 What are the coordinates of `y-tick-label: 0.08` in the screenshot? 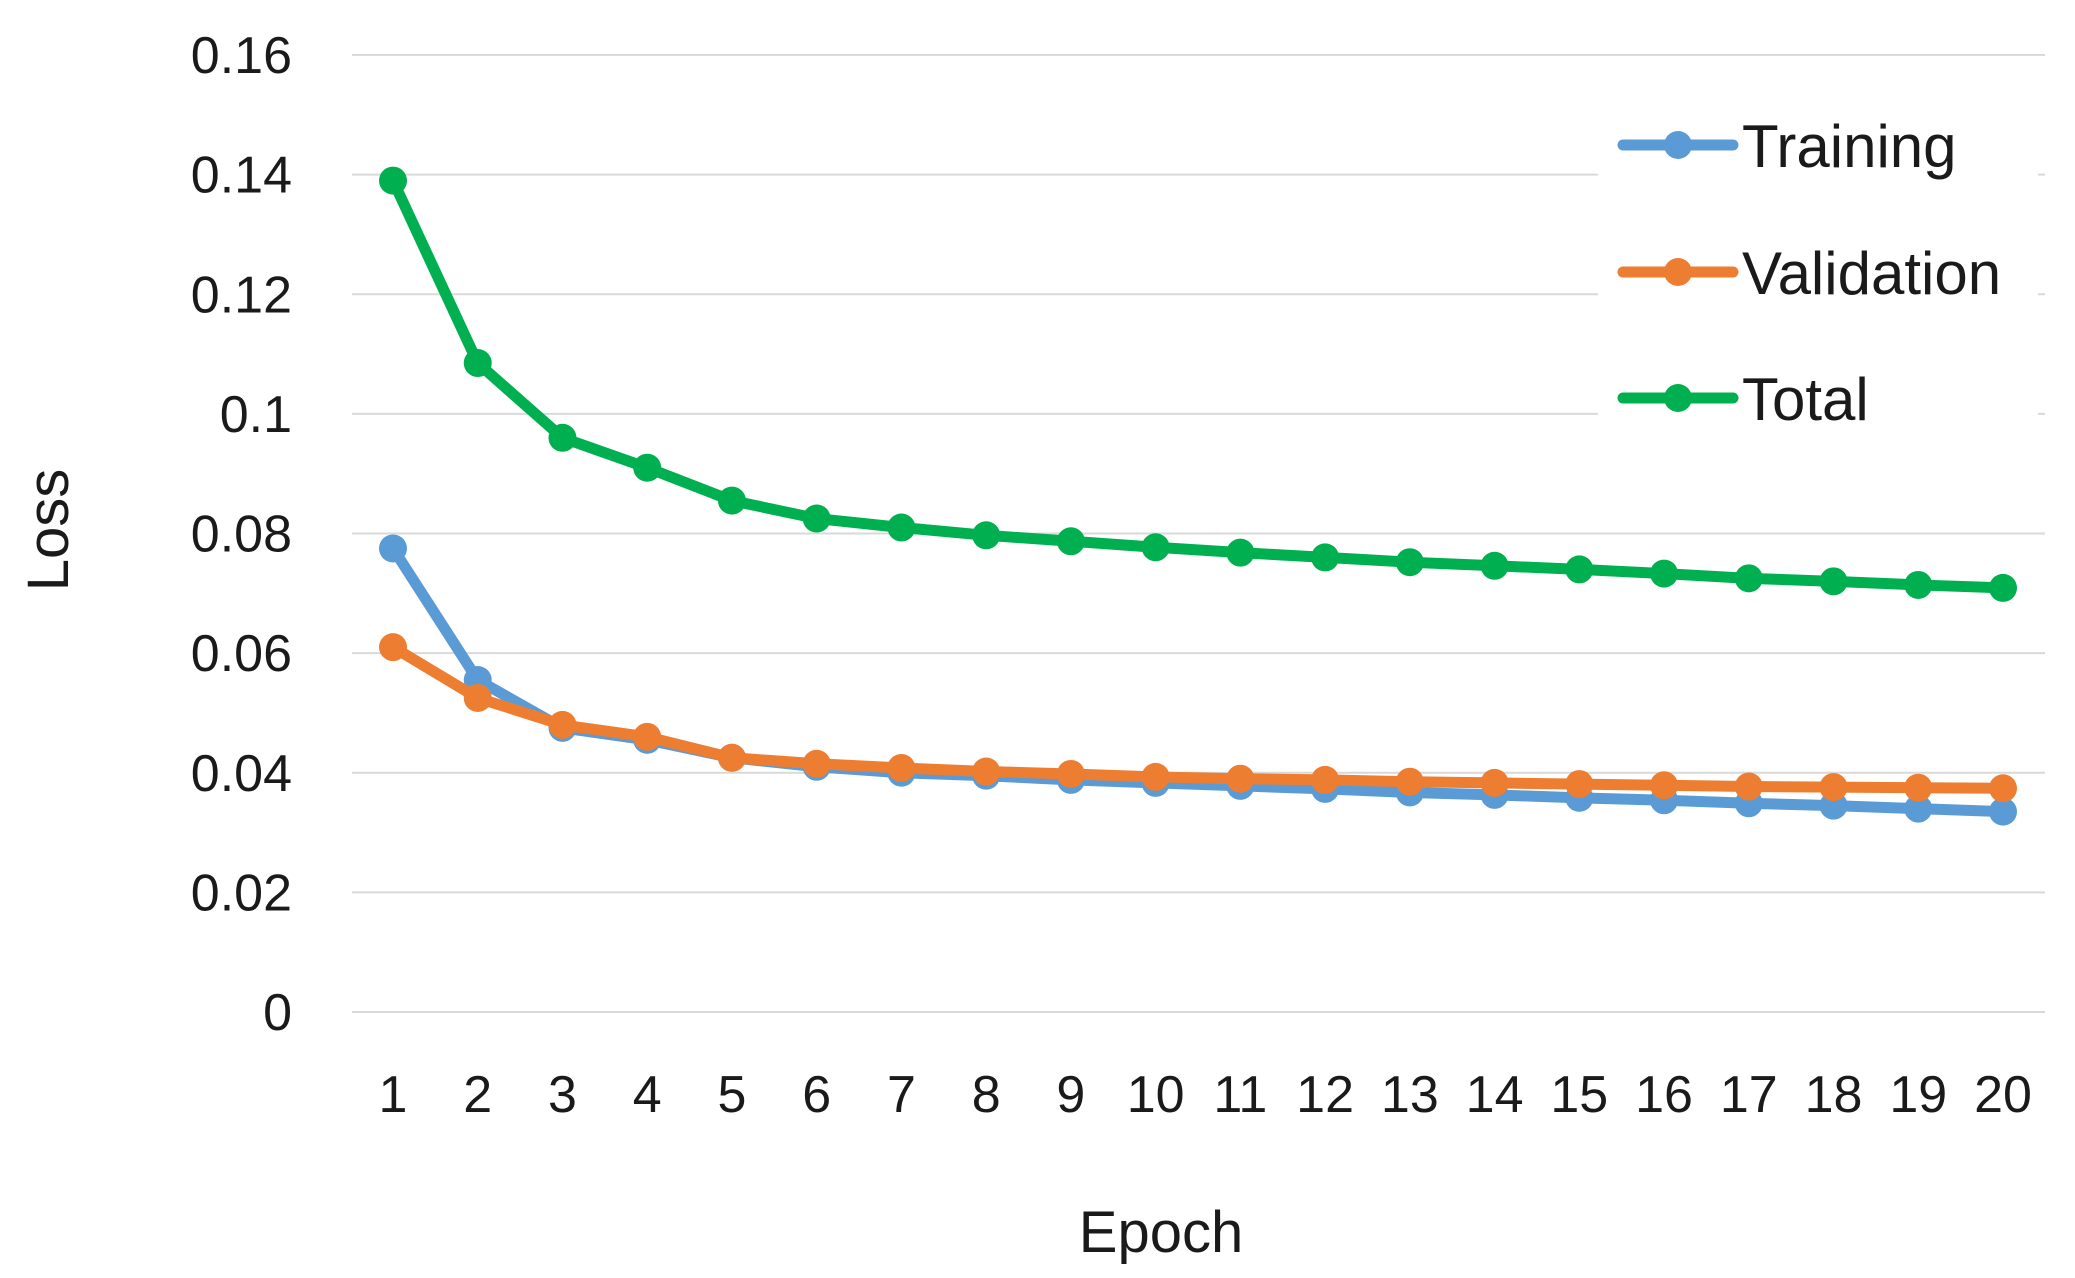 It's located at (241, 535).